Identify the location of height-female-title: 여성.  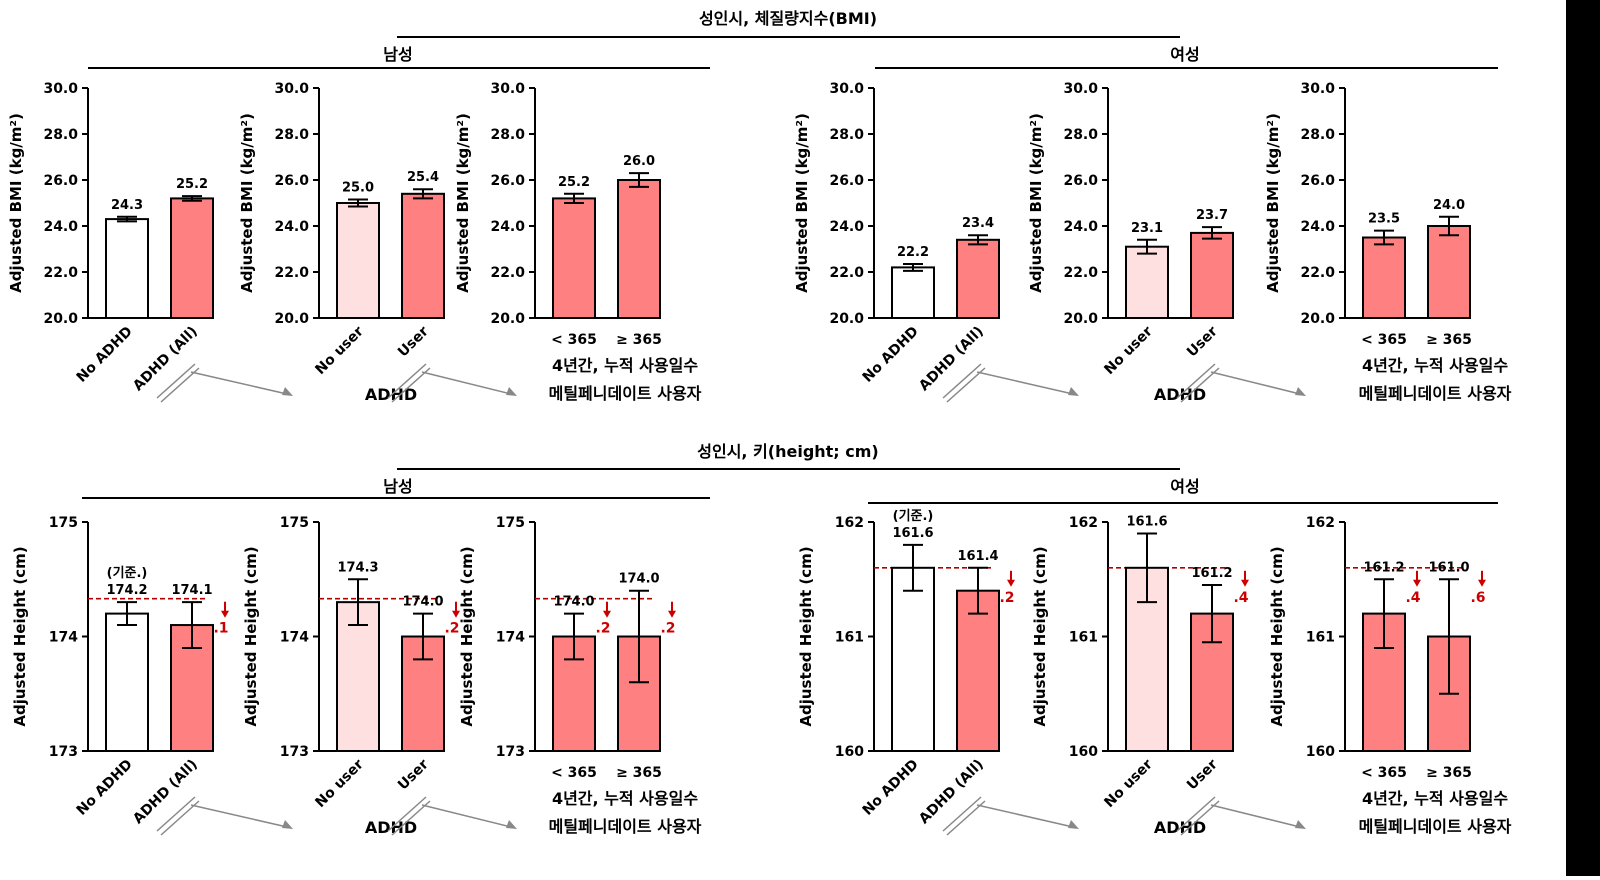
(1184, 486).